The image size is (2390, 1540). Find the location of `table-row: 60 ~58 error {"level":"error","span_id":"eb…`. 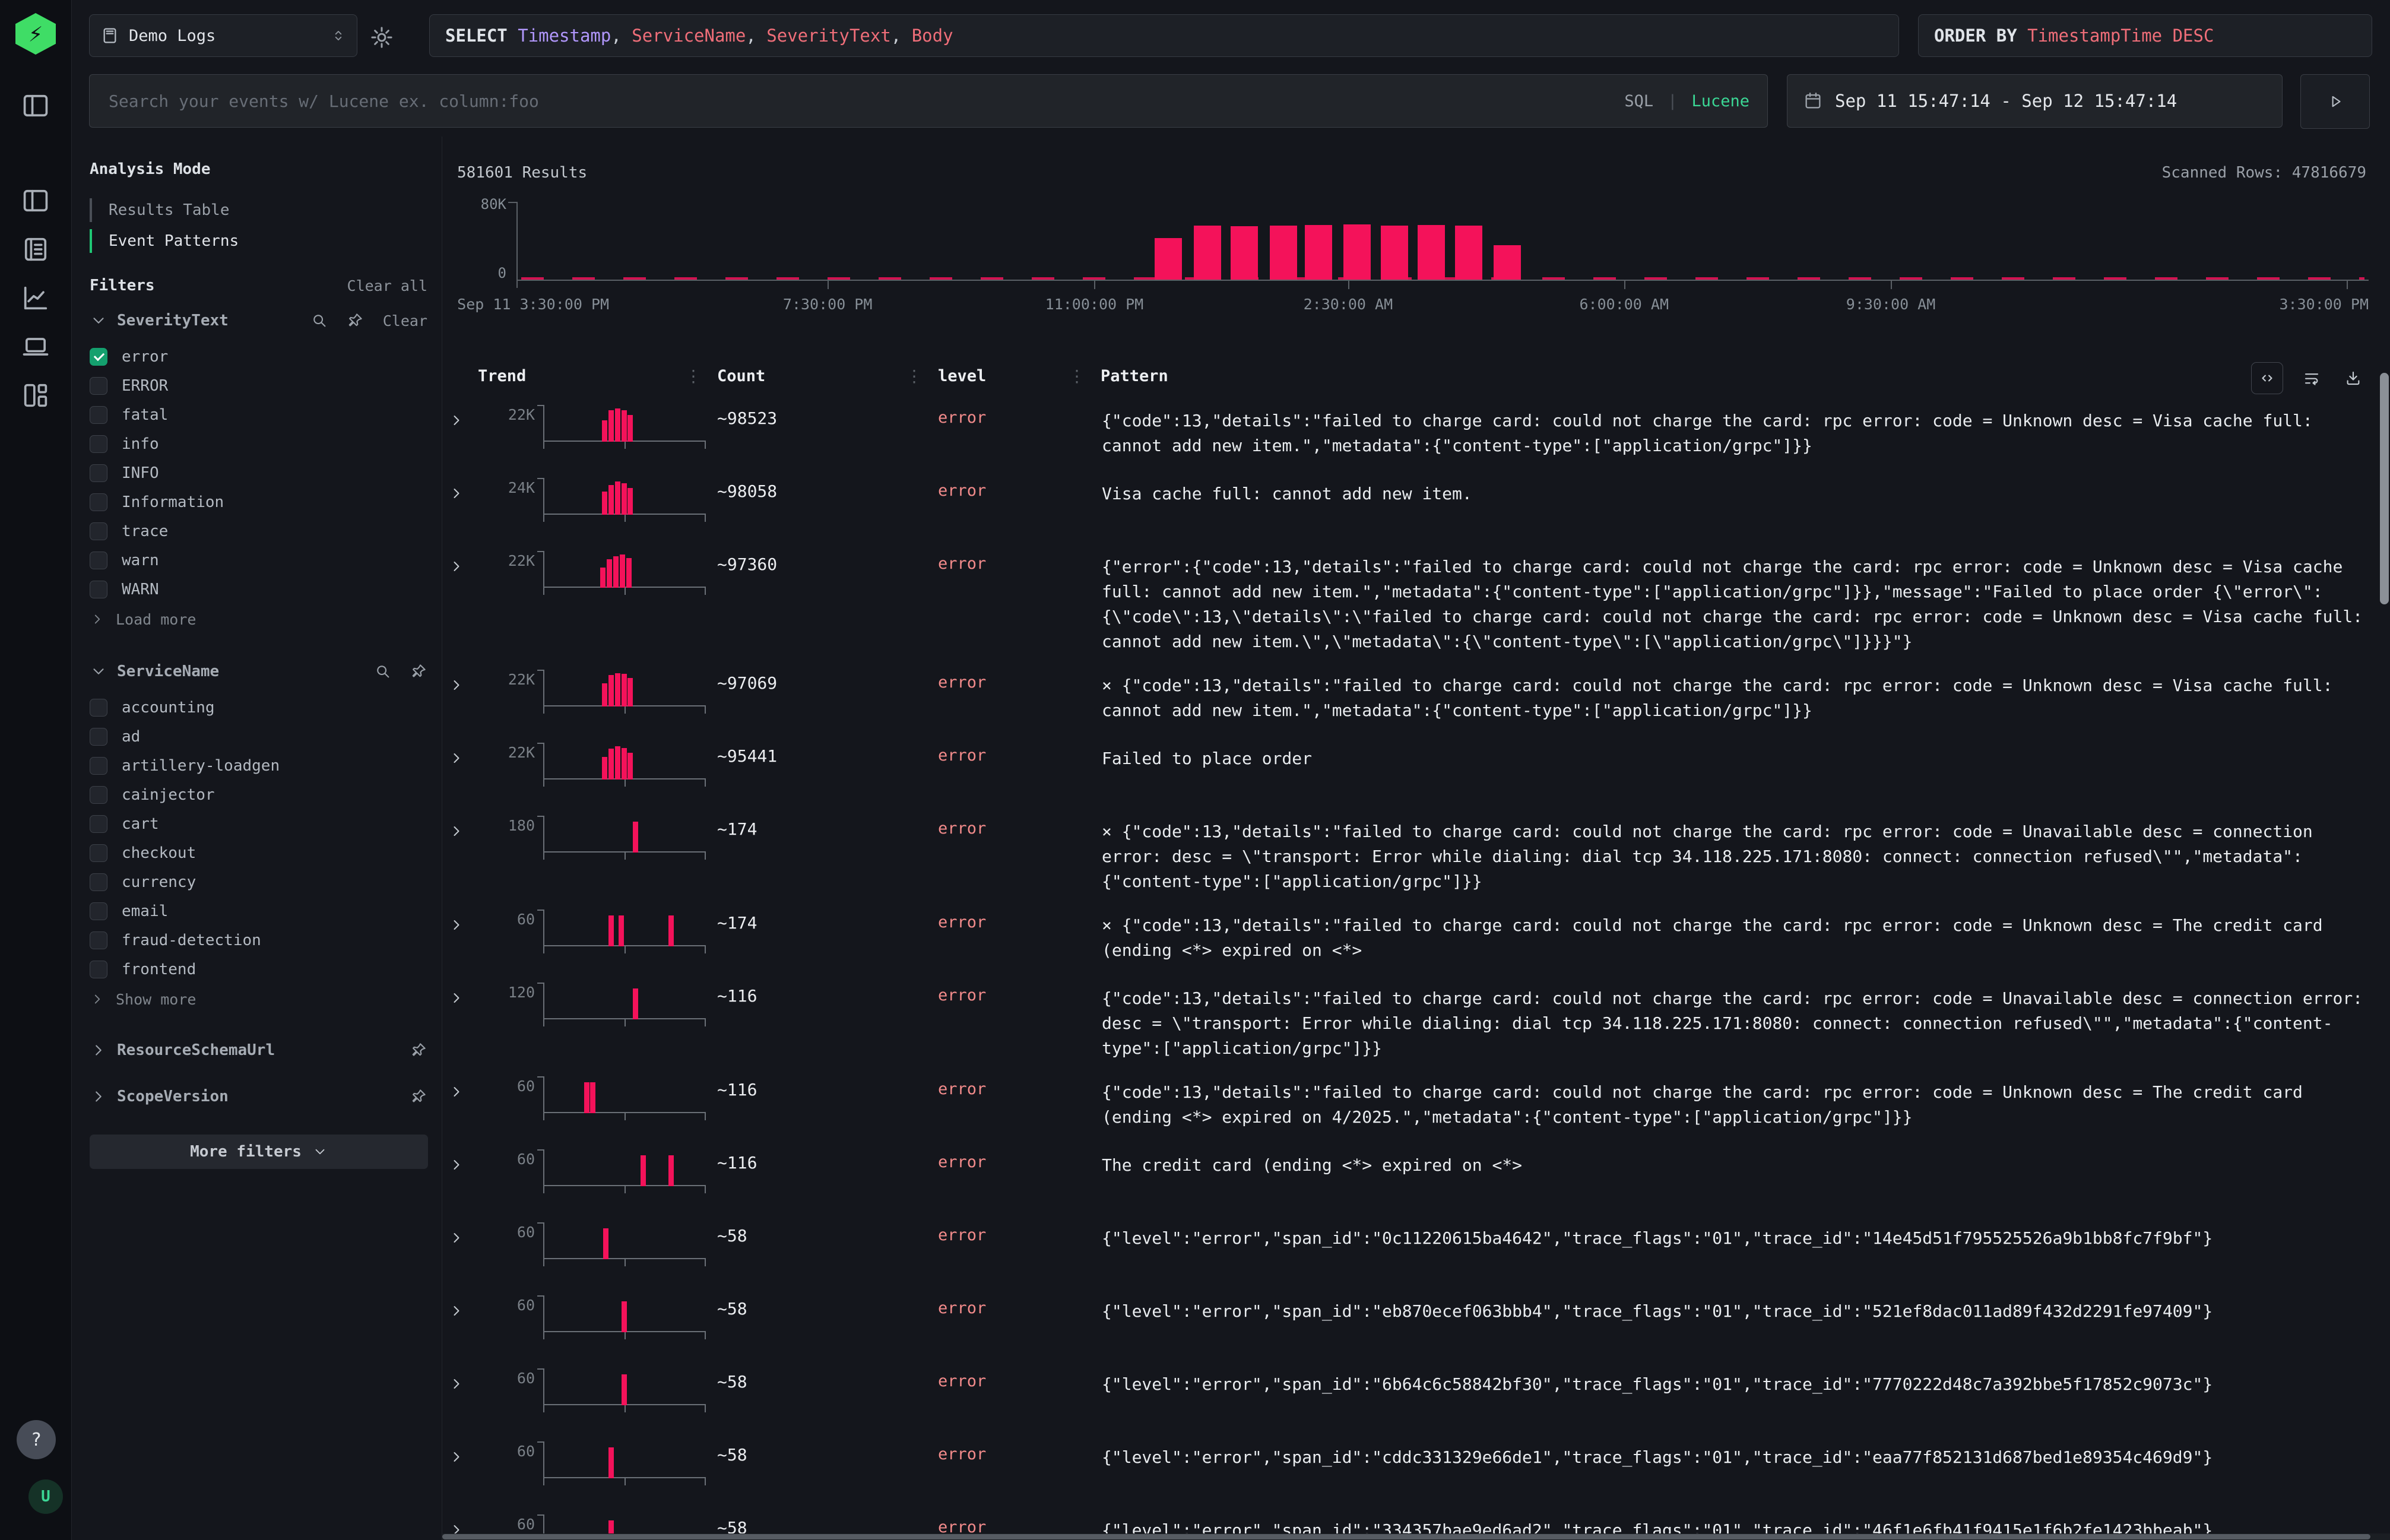

table-row: 60 ~58 error {"level":"error","span_id":"eb… is located at coordinates (1416, 1322).